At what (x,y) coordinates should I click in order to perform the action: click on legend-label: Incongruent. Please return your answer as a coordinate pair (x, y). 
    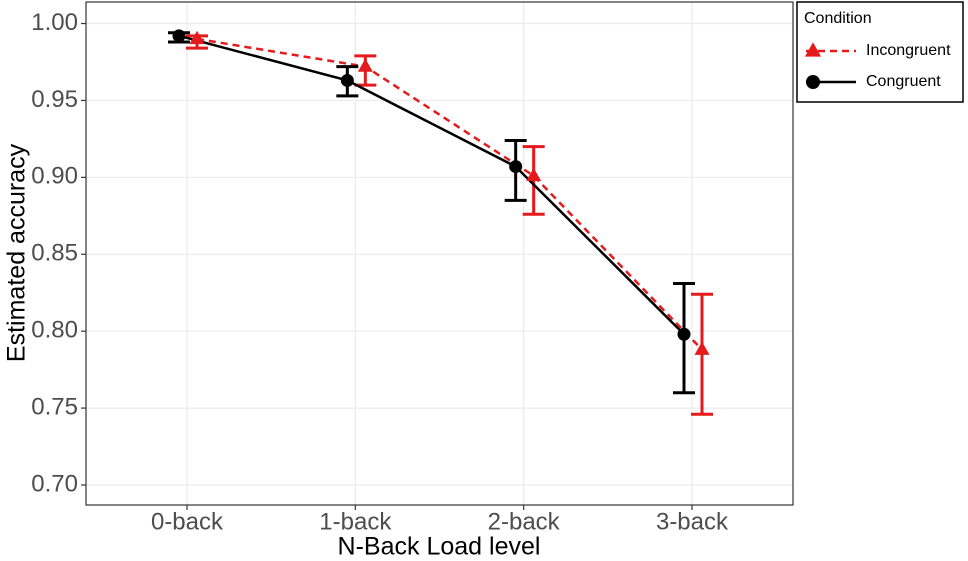
    Looking at the image, I should click on (908, 50).